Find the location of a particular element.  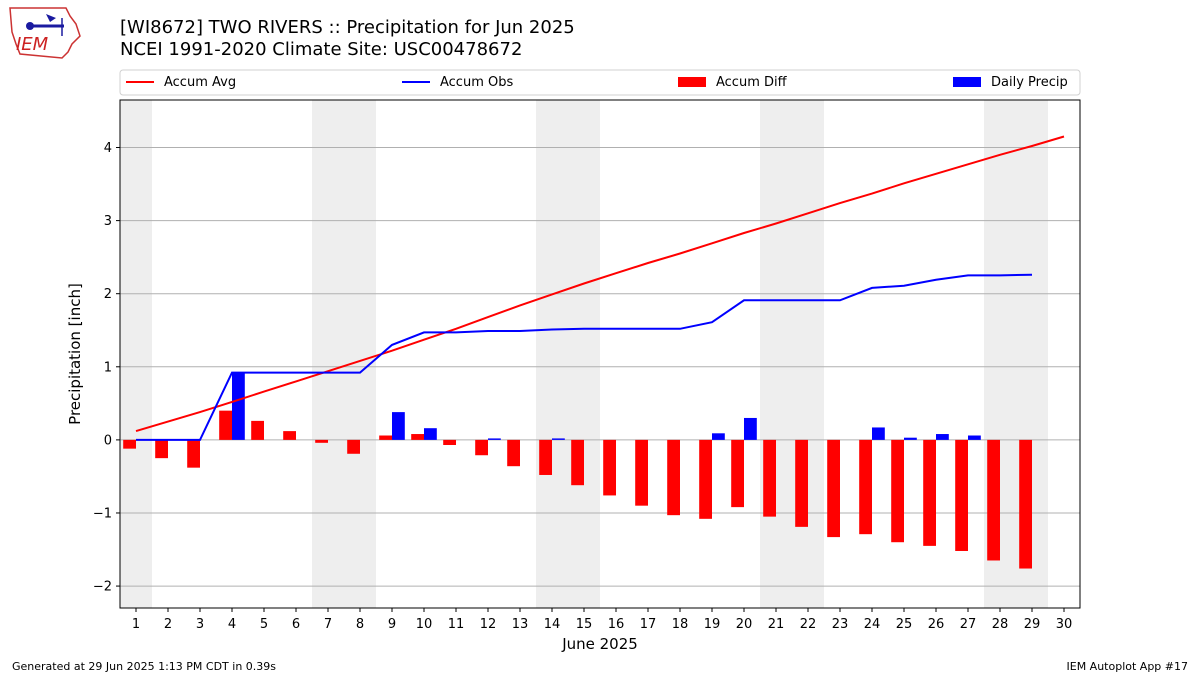

x-tick-label: 24 is located at coordinates (872, 624).